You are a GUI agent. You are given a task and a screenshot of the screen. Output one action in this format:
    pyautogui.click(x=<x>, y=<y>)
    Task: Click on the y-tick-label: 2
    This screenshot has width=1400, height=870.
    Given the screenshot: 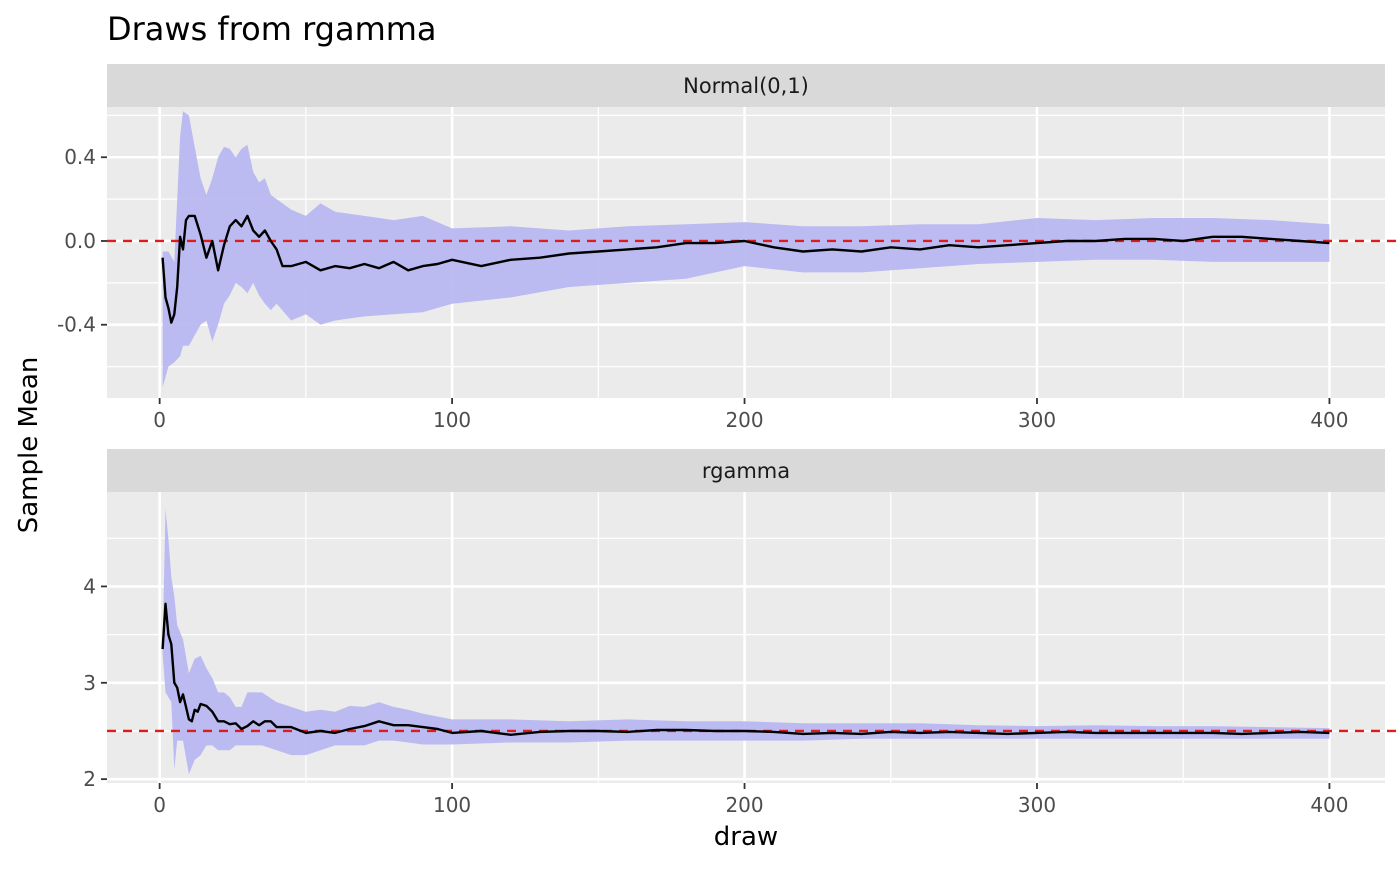 What is the action you would take?
    pyautogui.click(x=89, y=779)
    